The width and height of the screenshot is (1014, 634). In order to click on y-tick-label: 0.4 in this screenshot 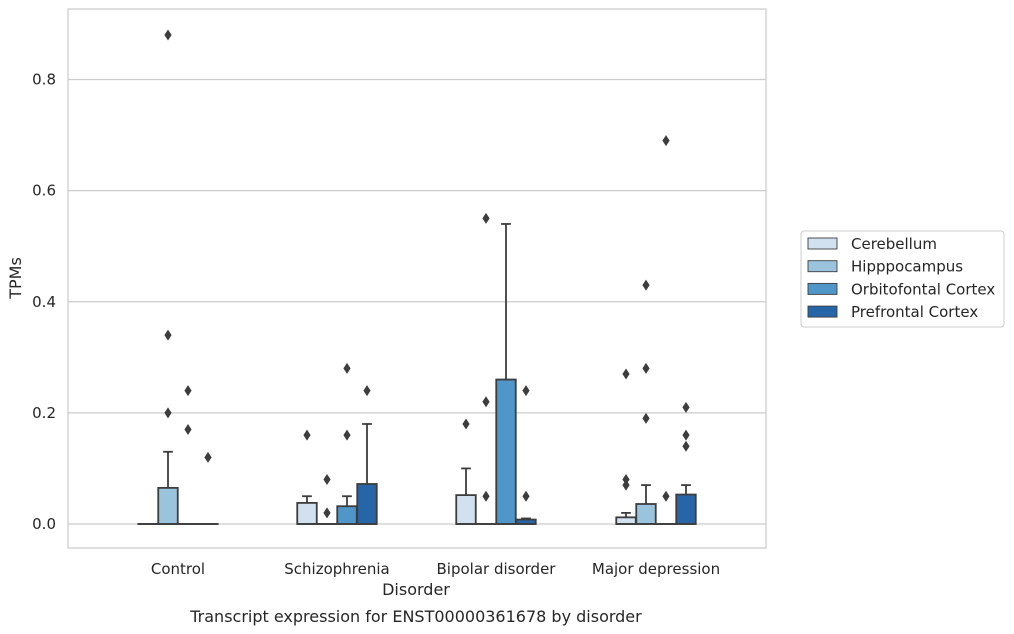, I will do `click(44, 302)`.